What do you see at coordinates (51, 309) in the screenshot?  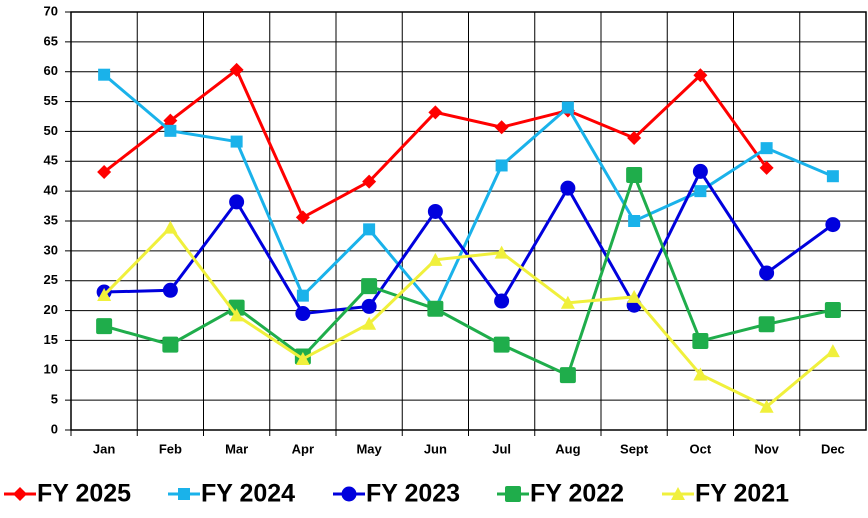 I see `y-tick-label: 20` at bounding box center [51, 309].